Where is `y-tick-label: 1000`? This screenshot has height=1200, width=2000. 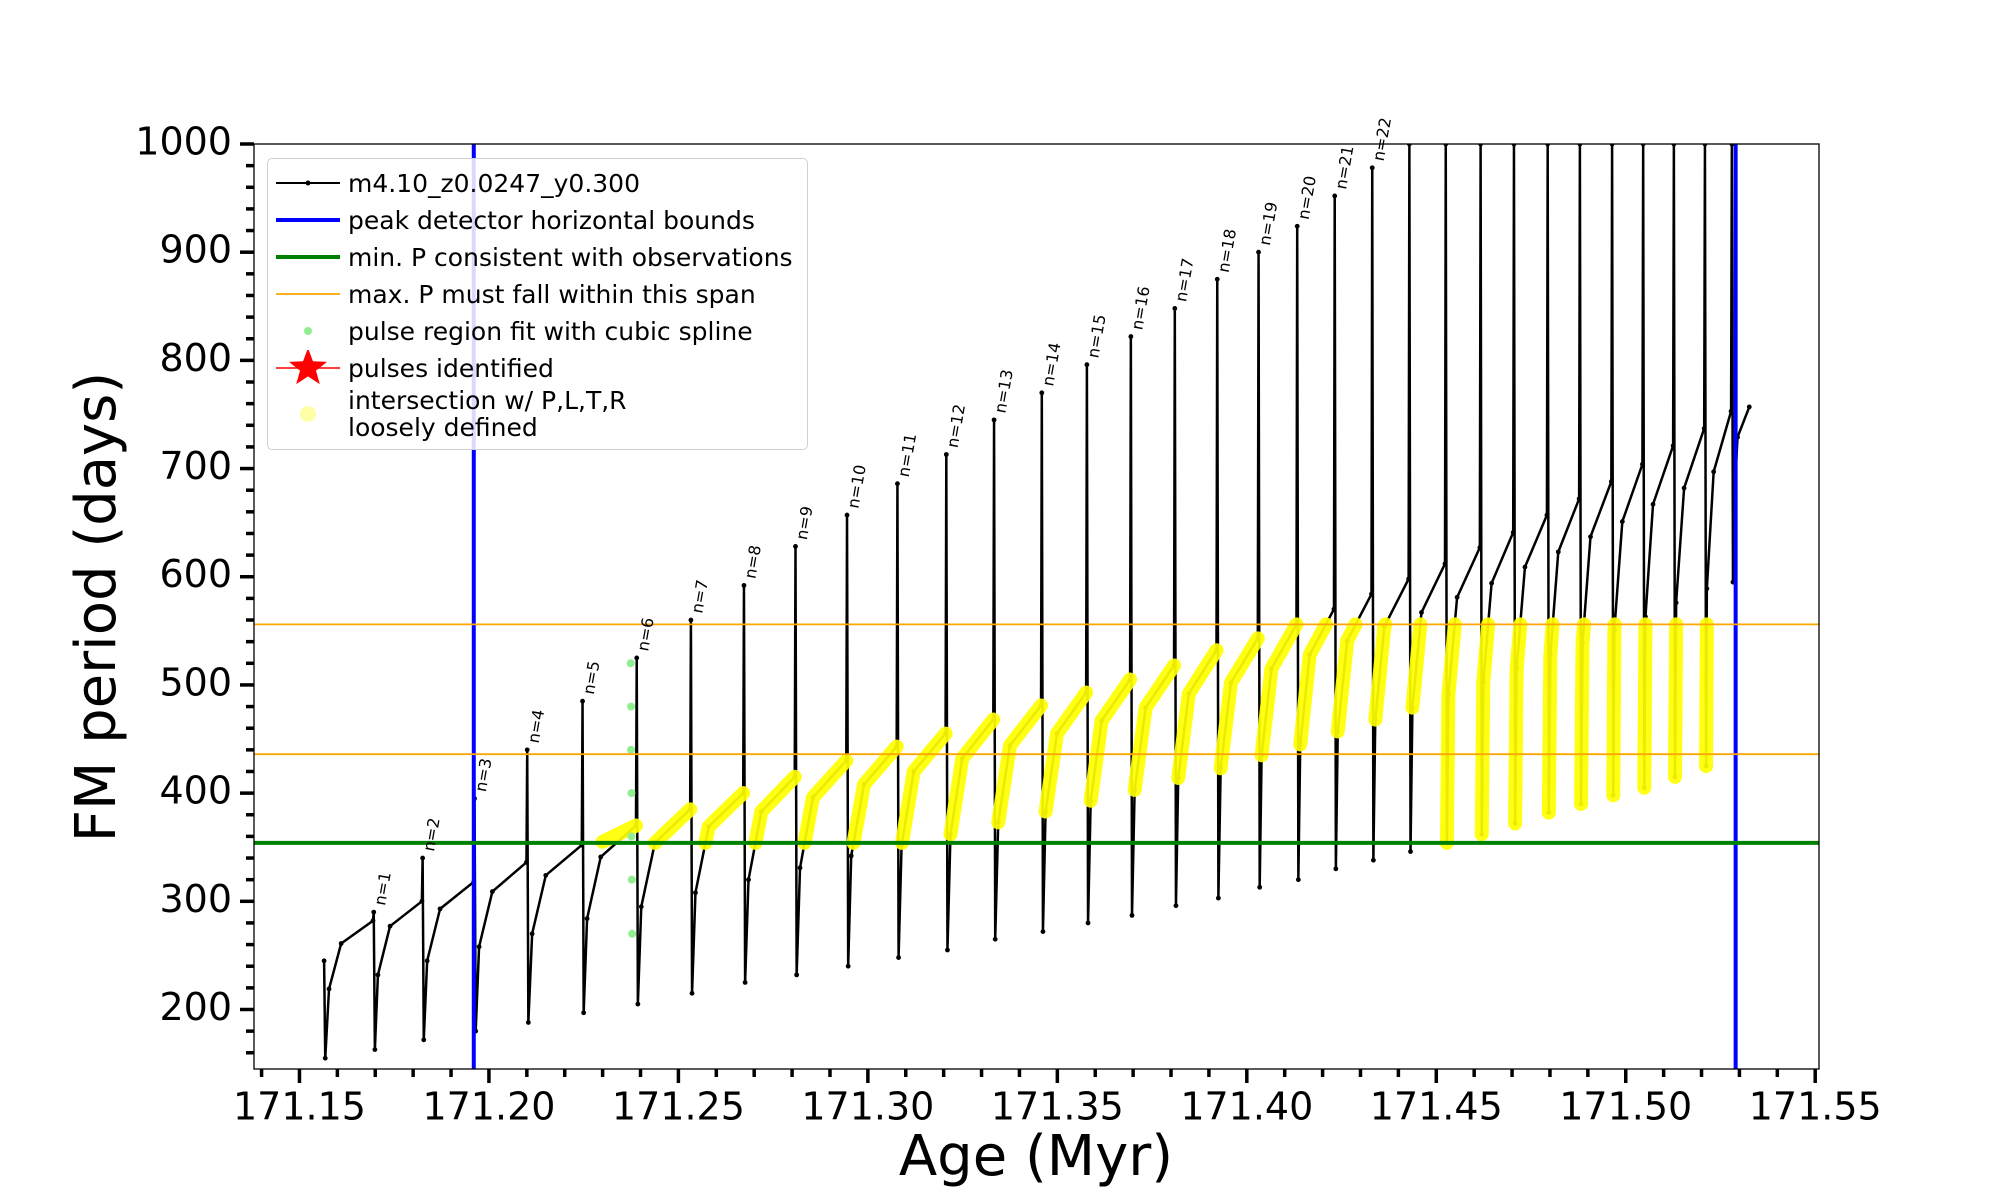 y-tick-label: 1000 is located at coordinates (183, 142).